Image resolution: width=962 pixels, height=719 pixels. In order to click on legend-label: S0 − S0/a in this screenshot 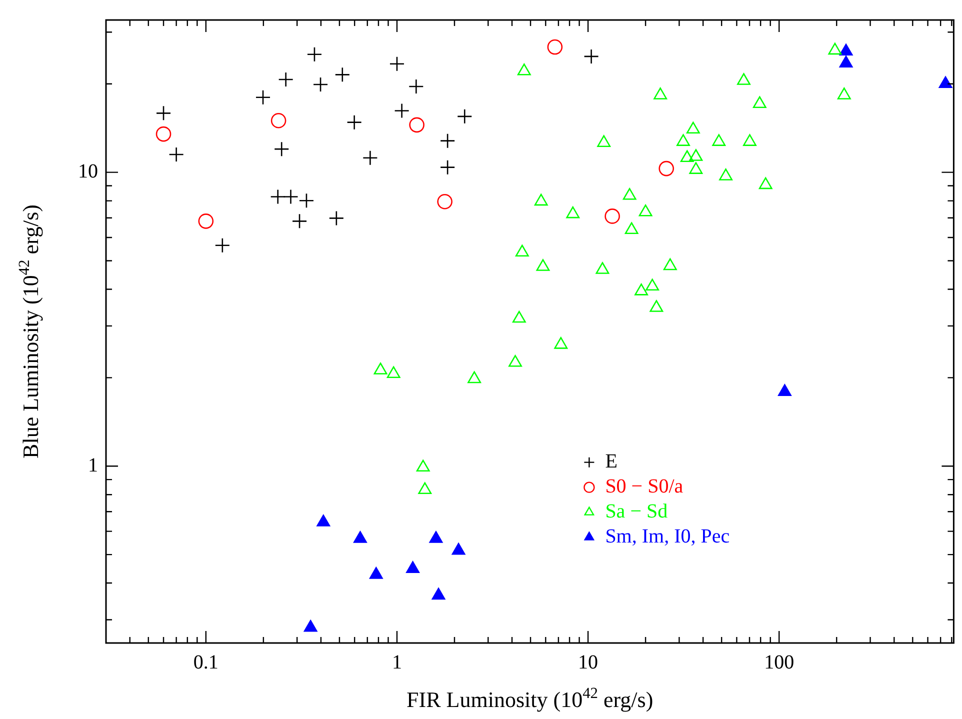, I will do `click(644, 487)`.